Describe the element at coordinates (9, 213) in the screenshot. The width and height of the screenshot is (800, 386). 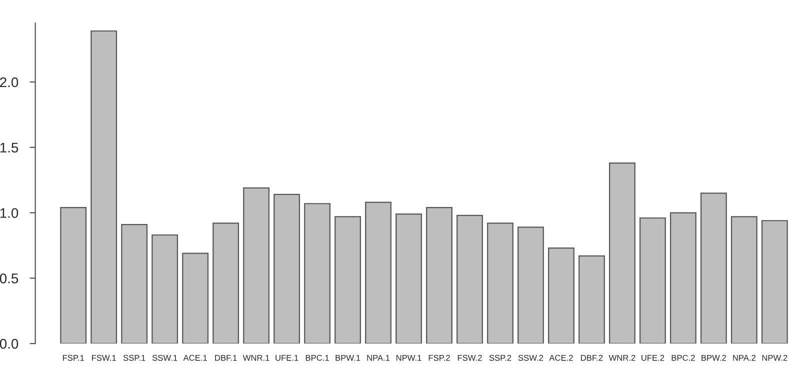
I see `y-tick-label: 1.0` at that location.